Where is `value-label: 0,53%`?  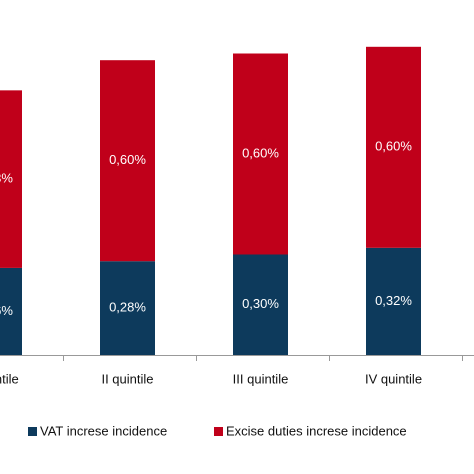
value-label: 0,53% is located at coordinates (6, 178).